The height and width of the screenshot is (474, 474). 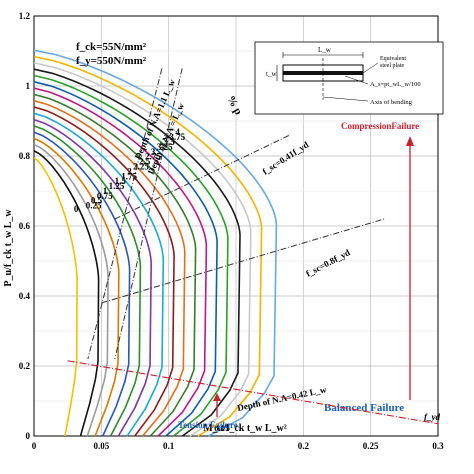 What do you see at coordinates (438, 446) in the screenshot?
I see `x-tick-label-6: 0.3` at bounding box center [438, 446].